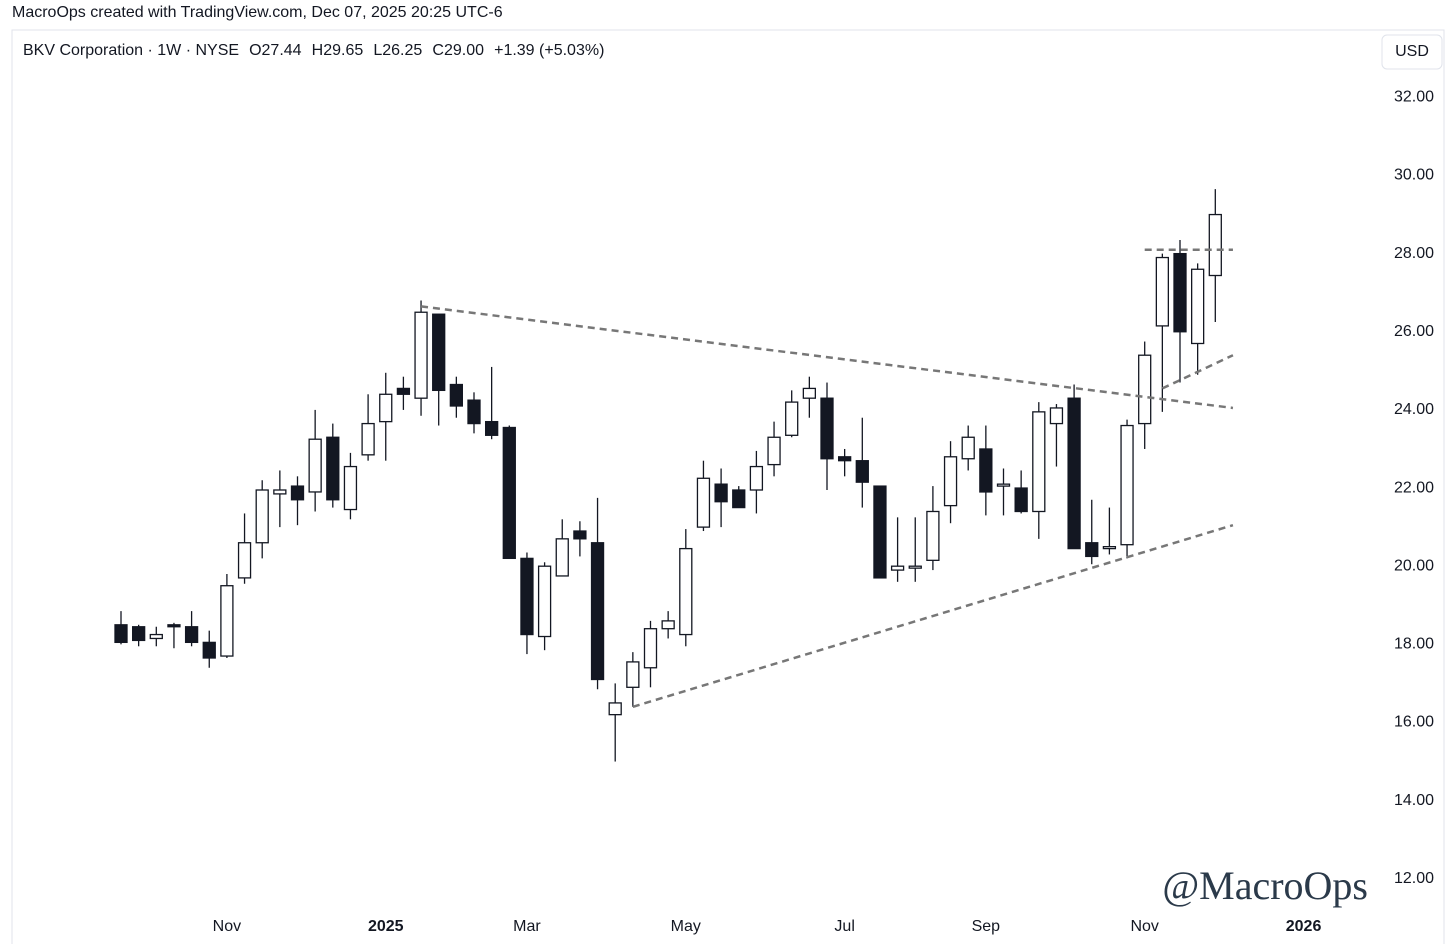  Describe the element at coordinates (1414, 331) in the screenshot. I see `y-tick-label: 26.00` at that location.